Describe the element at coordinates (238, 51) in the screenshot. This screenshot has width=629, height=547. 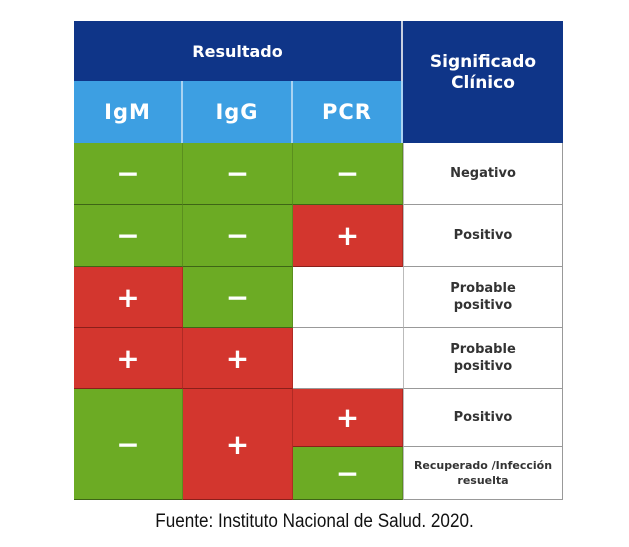
I see `header-resultado: Resultado` at that location.